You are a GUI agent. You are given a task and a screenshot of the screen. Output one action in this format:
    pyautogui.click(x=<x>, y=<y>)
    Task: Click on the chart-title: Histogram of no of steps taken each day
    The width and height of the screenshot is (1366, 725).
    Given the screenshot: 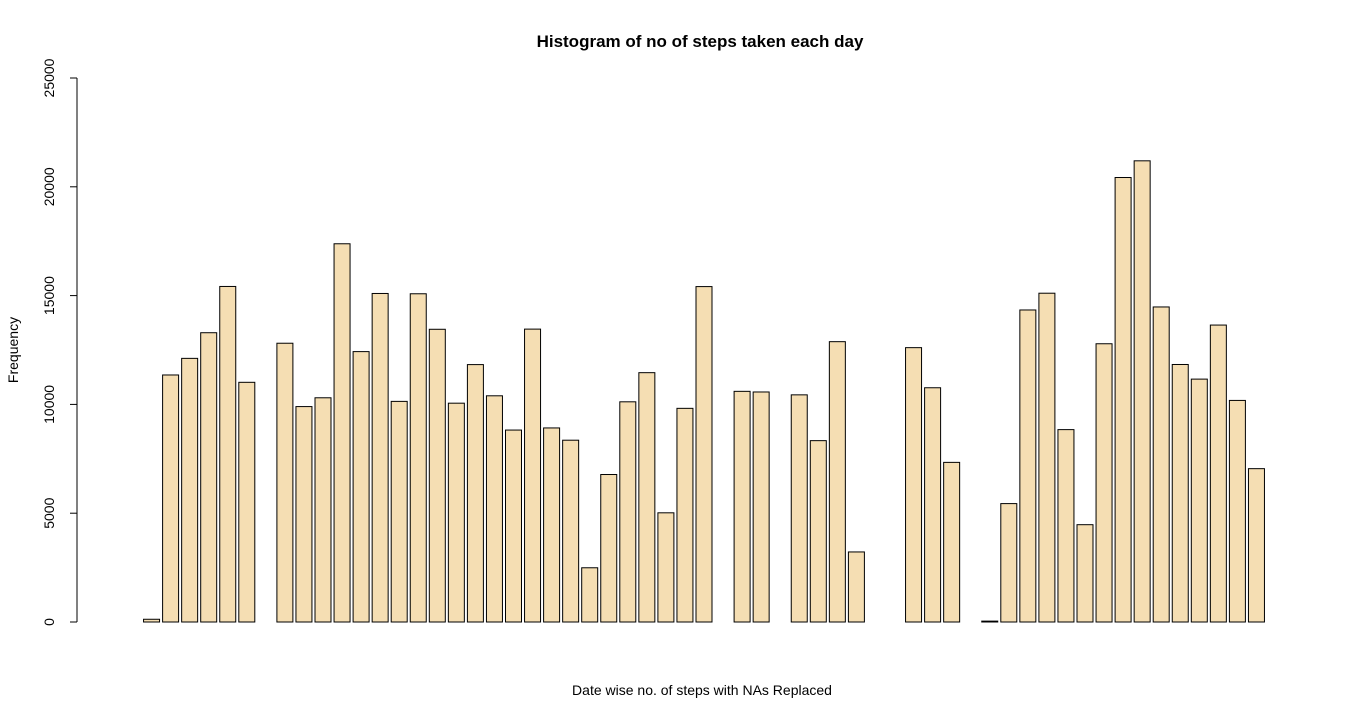 What is the action you would take?
    pyautogui.click(x=700, y=41)
    